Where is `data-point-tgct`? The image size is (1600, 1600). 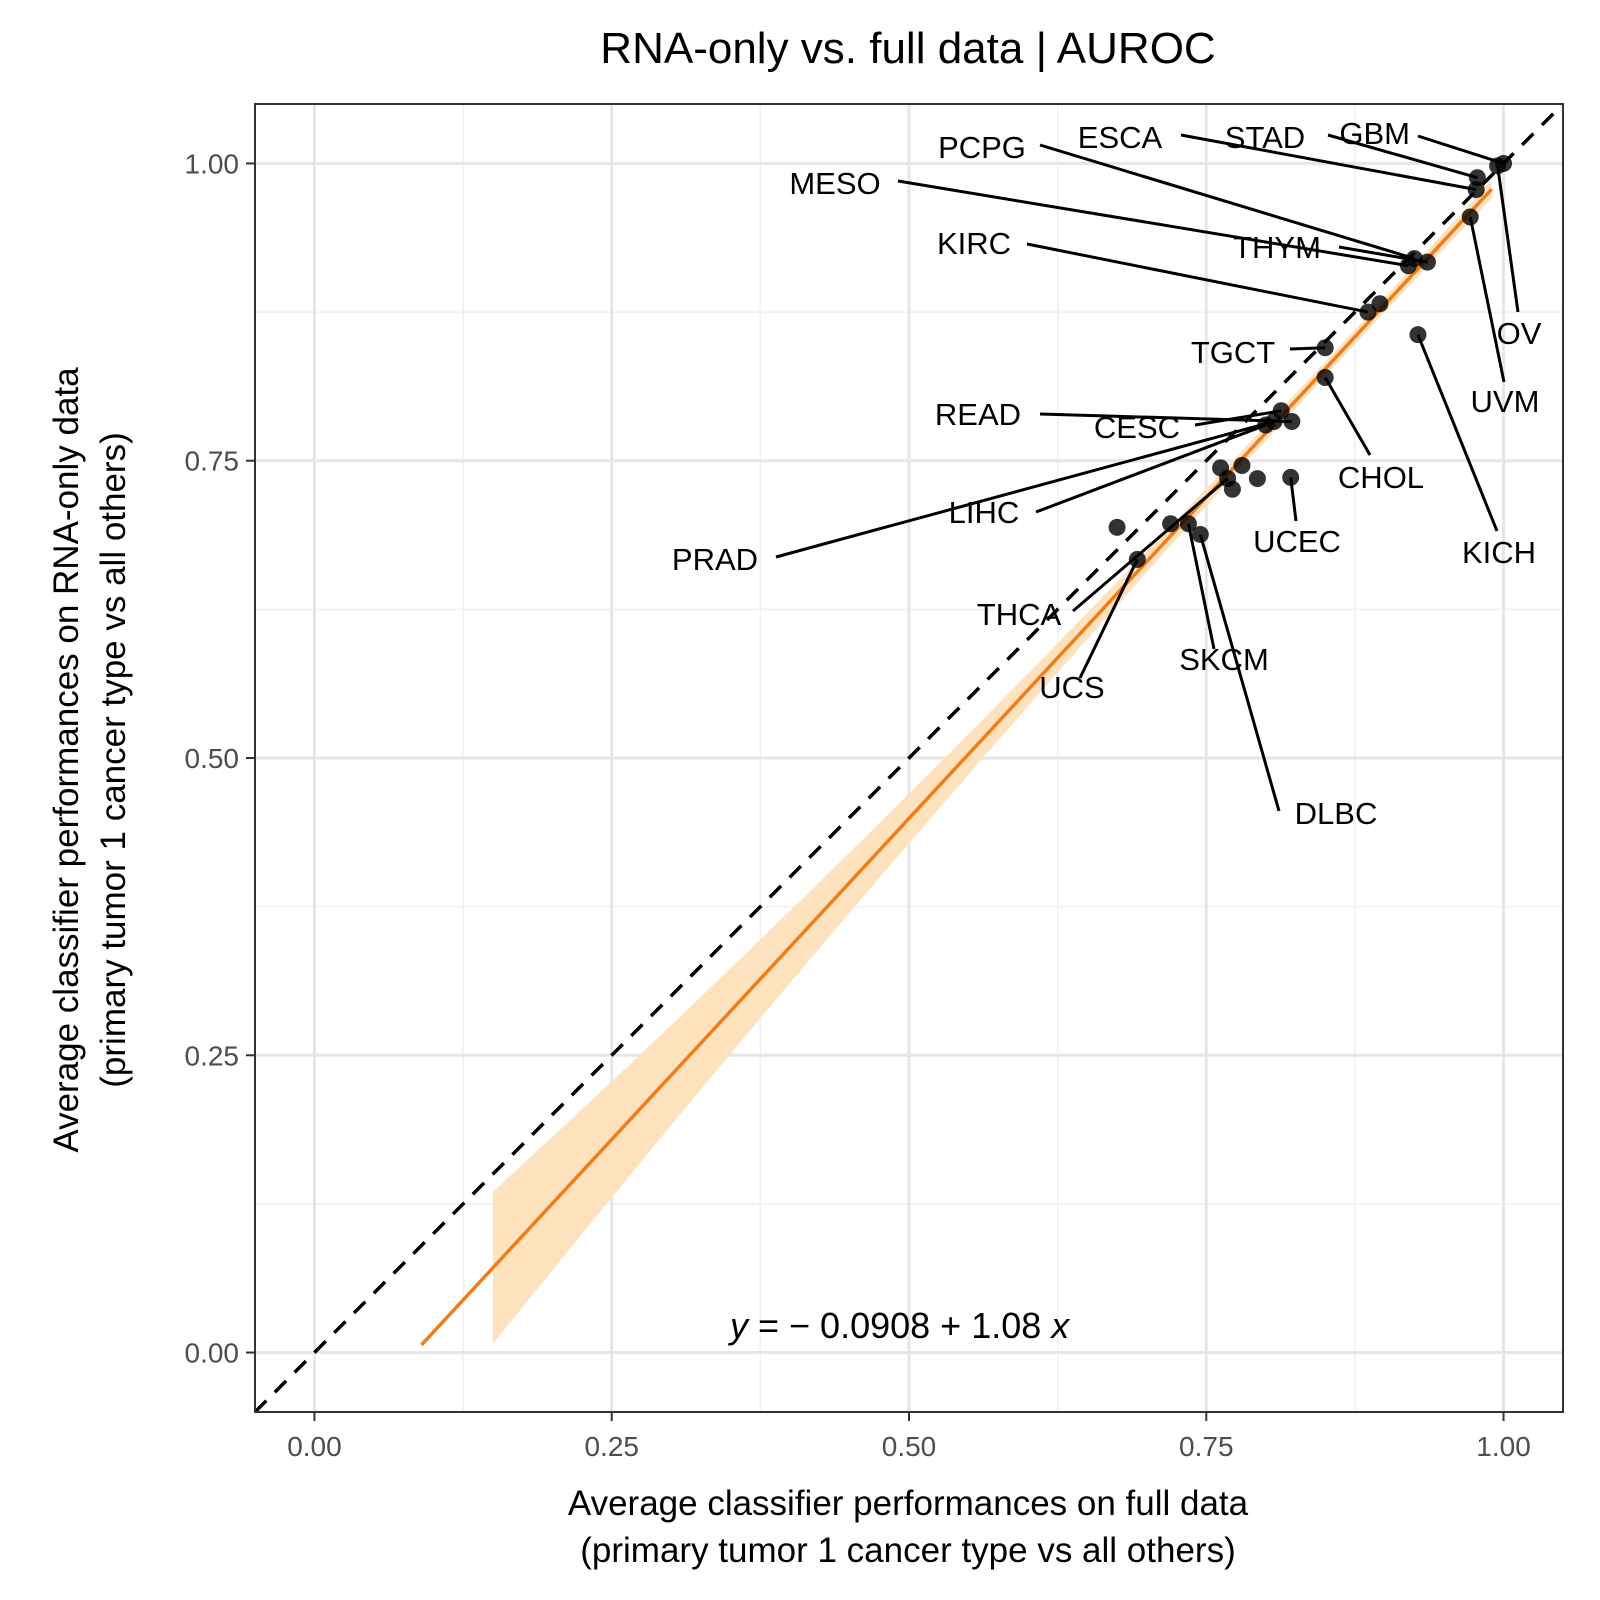
data-point-tgct is located at coordinates (1325, 348).